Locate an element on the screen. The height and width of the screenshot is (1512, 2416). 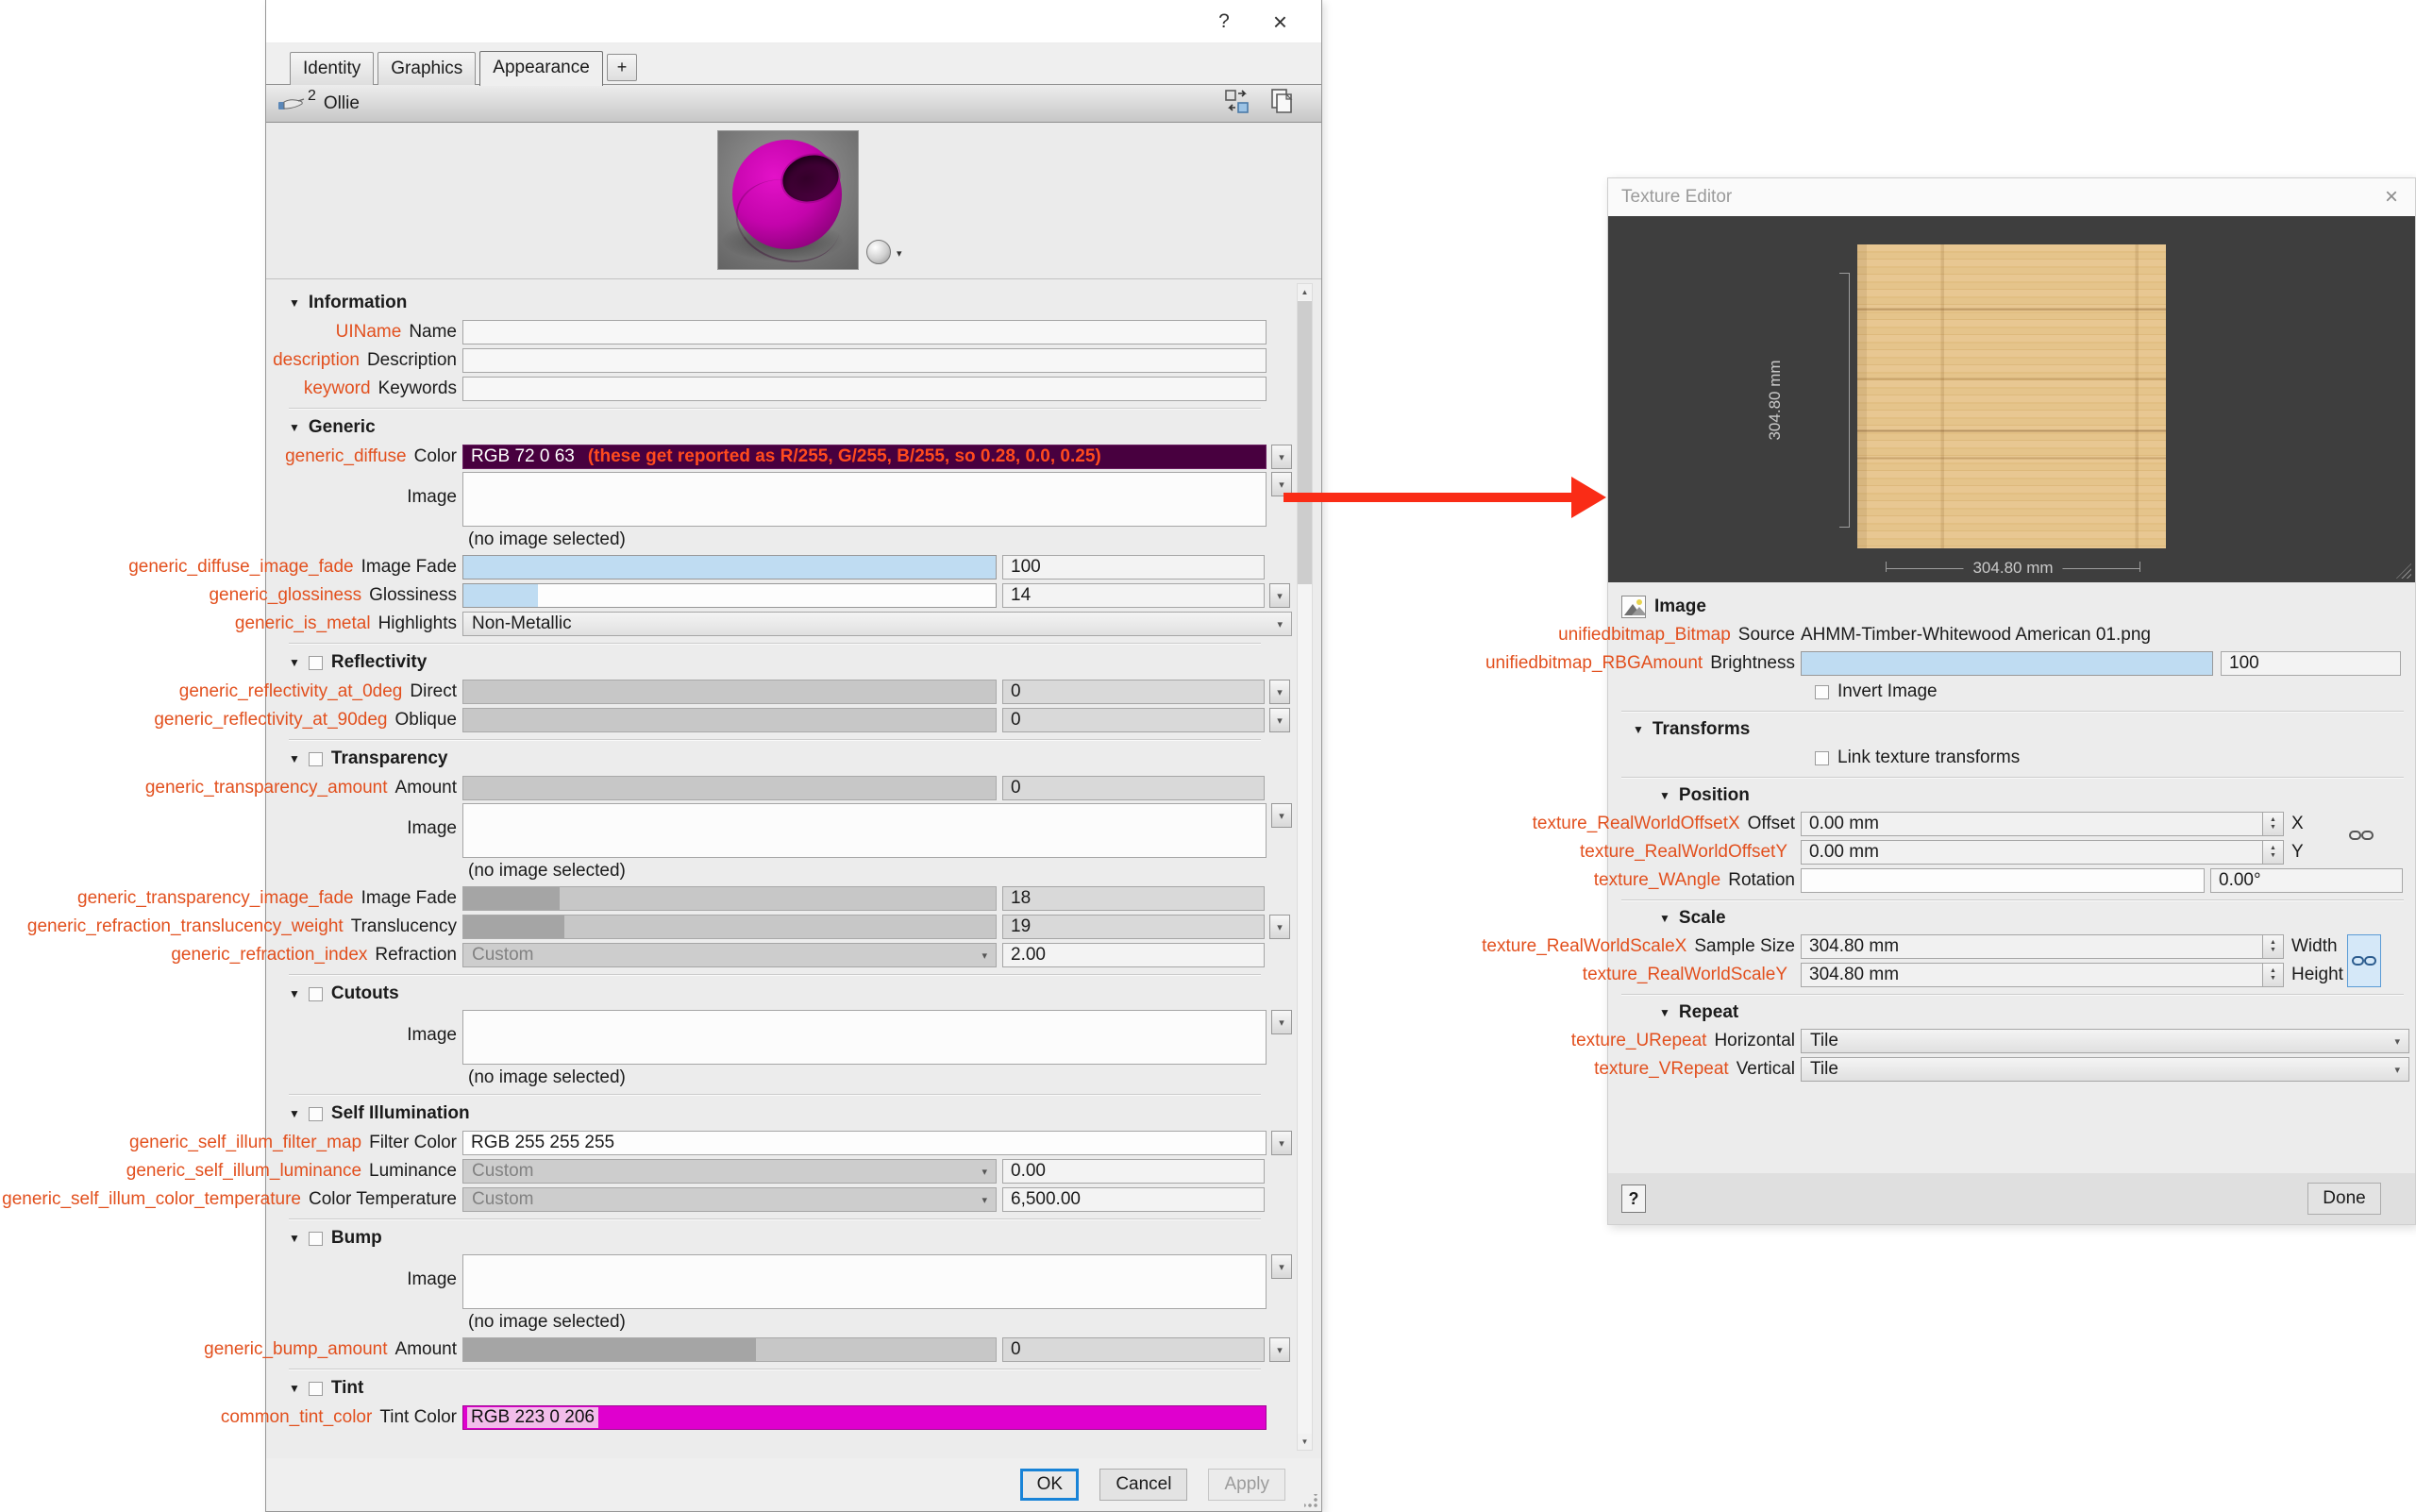
help-icon: ? is located at coordinates (1224, 20).